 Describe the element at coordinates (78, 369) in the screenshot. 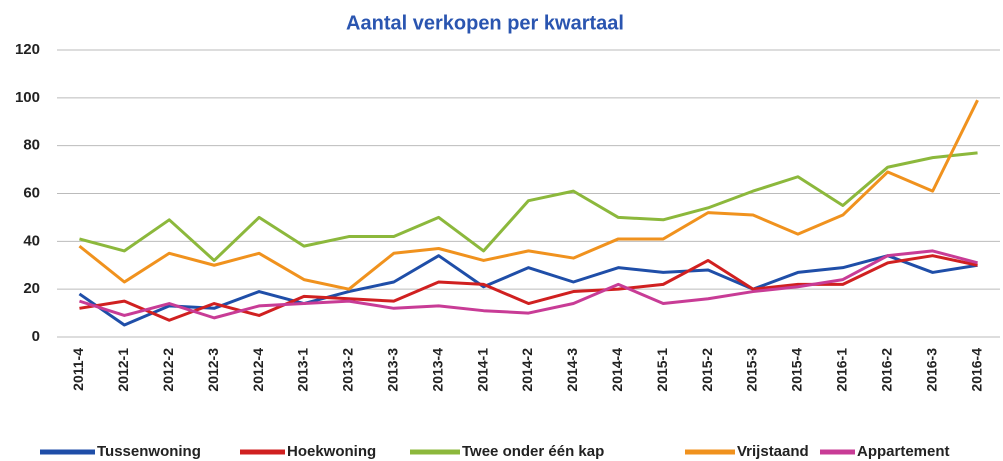

I see `x-tick-label: 2011-4` at that location.